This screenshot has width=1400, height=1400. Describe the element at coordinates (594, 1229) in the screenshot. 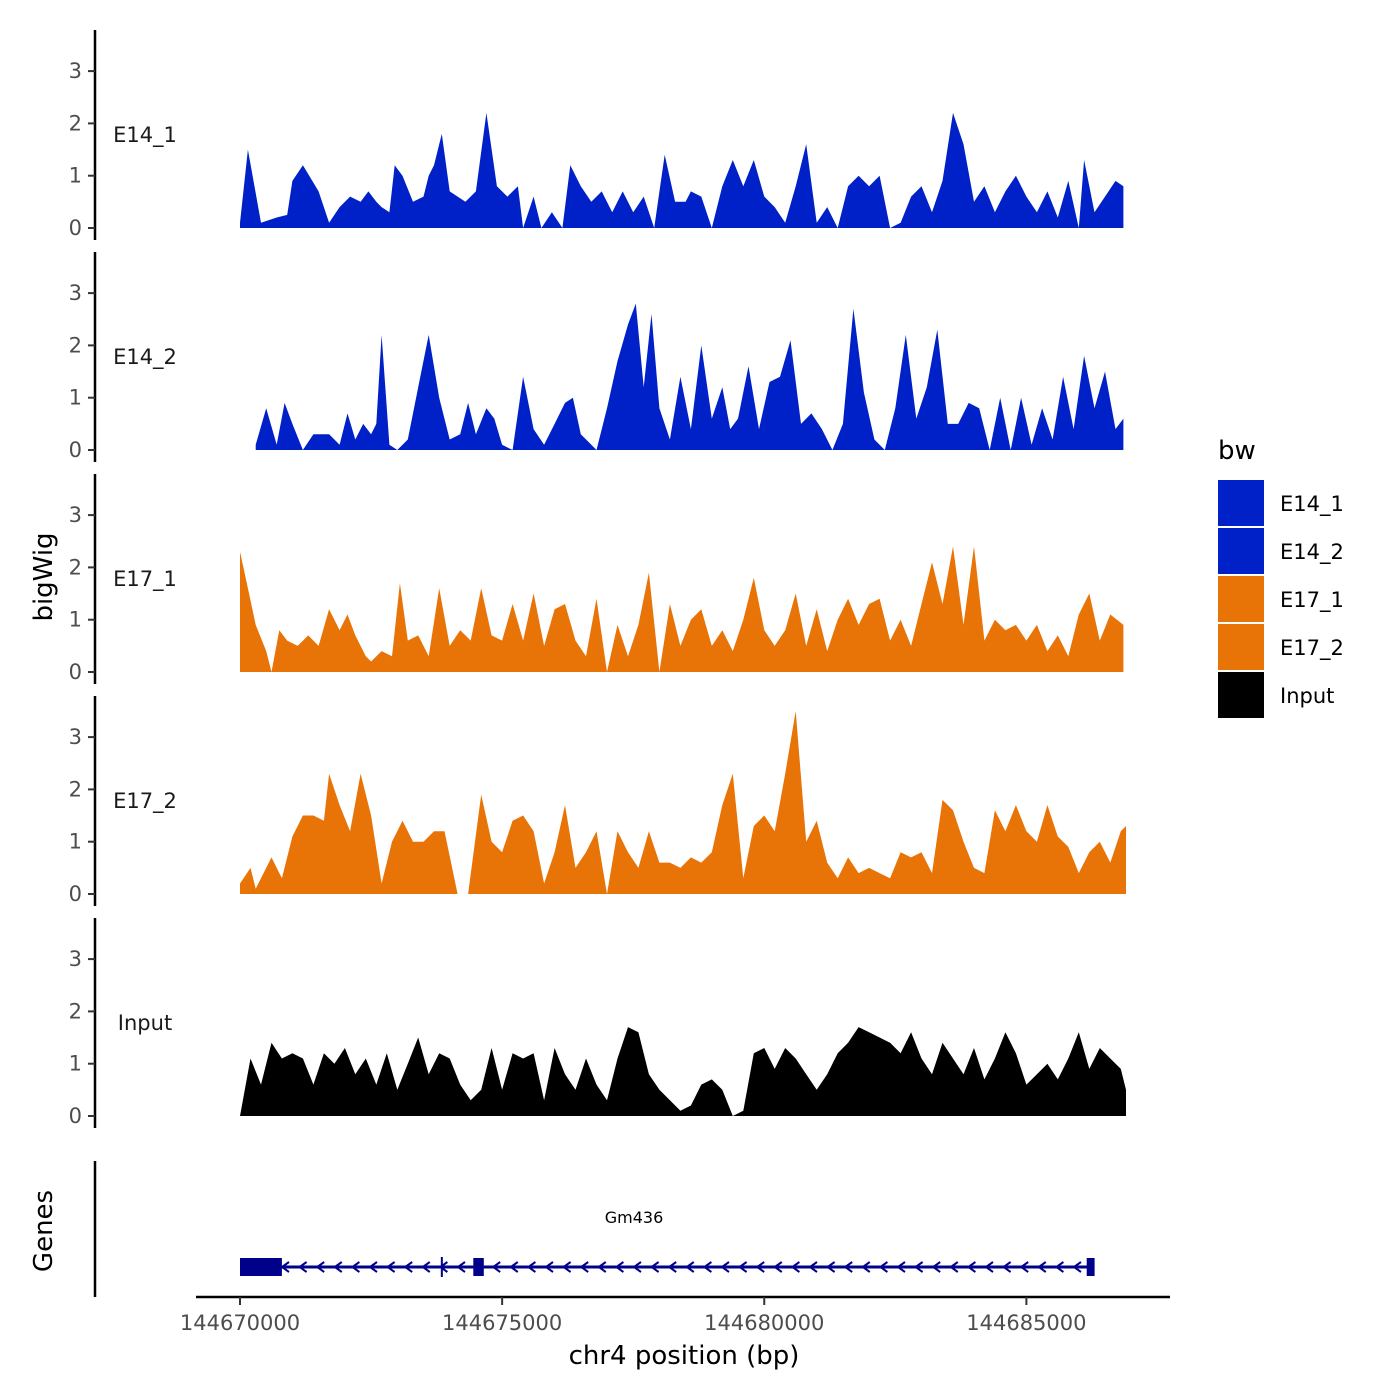

I see `gene-annotation-panel: Gm436` at that location.